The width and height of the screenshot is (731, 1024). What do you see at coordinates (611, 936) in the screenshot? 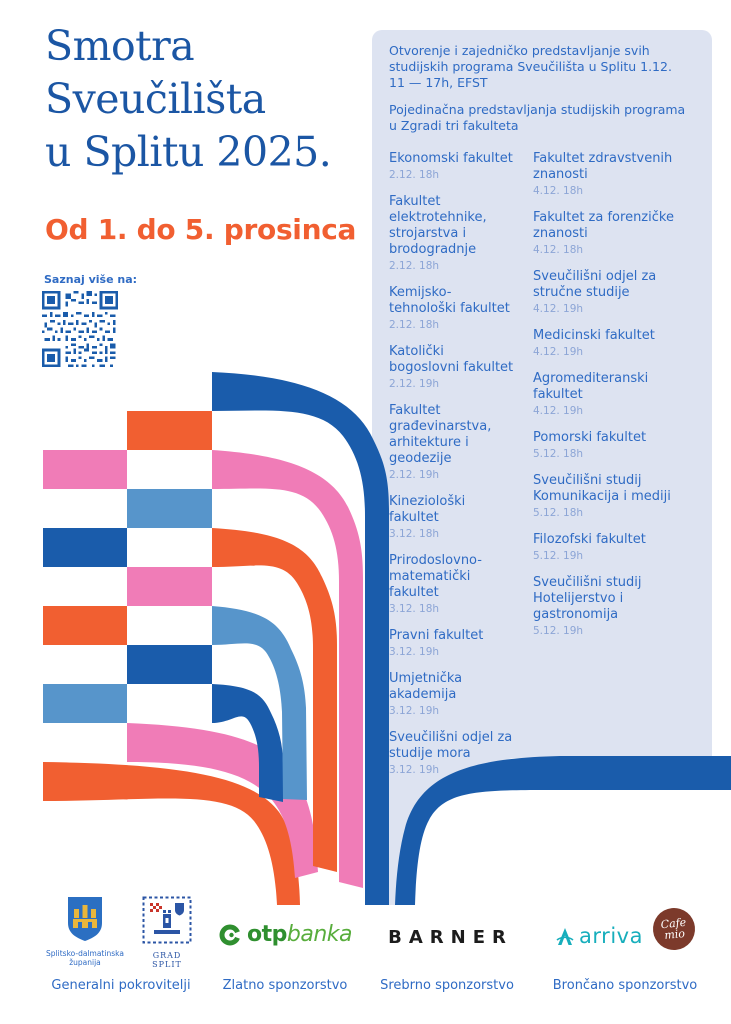
I see `arriva-wordmark: arriva` at bounding box center [611, 936].